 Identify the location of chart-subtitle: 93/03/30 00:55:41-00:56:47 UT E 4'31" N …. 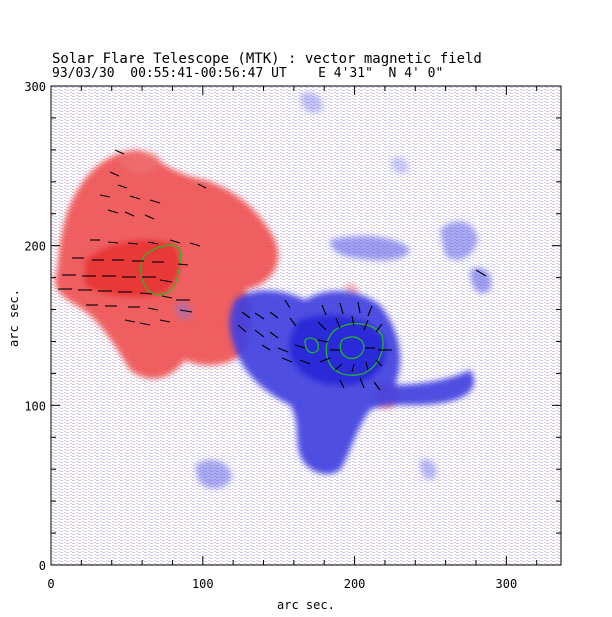
(248, 73).